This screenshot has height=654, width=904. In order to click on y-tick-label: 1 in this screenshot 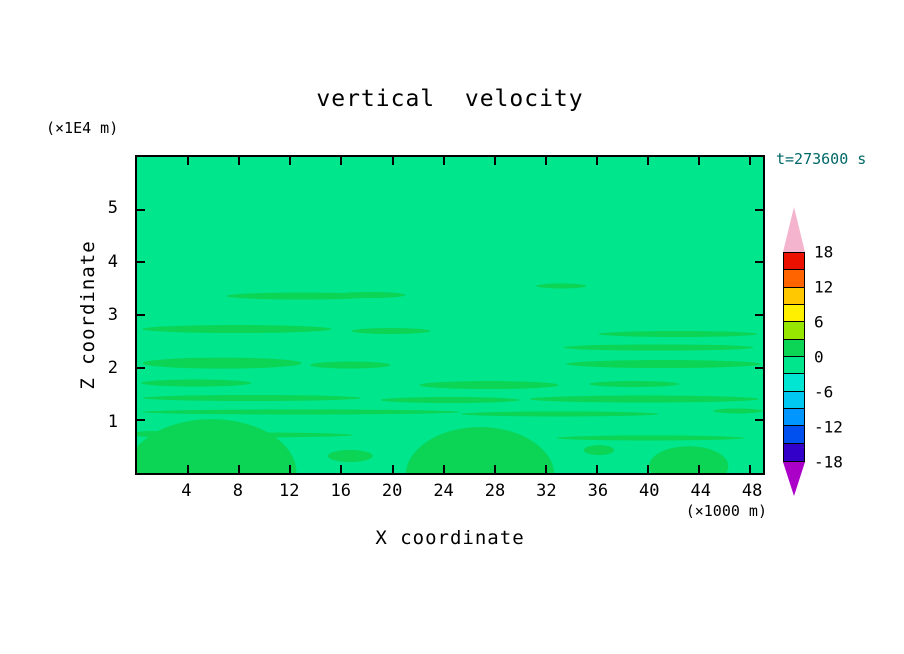, I will do `click(112, 421)`.